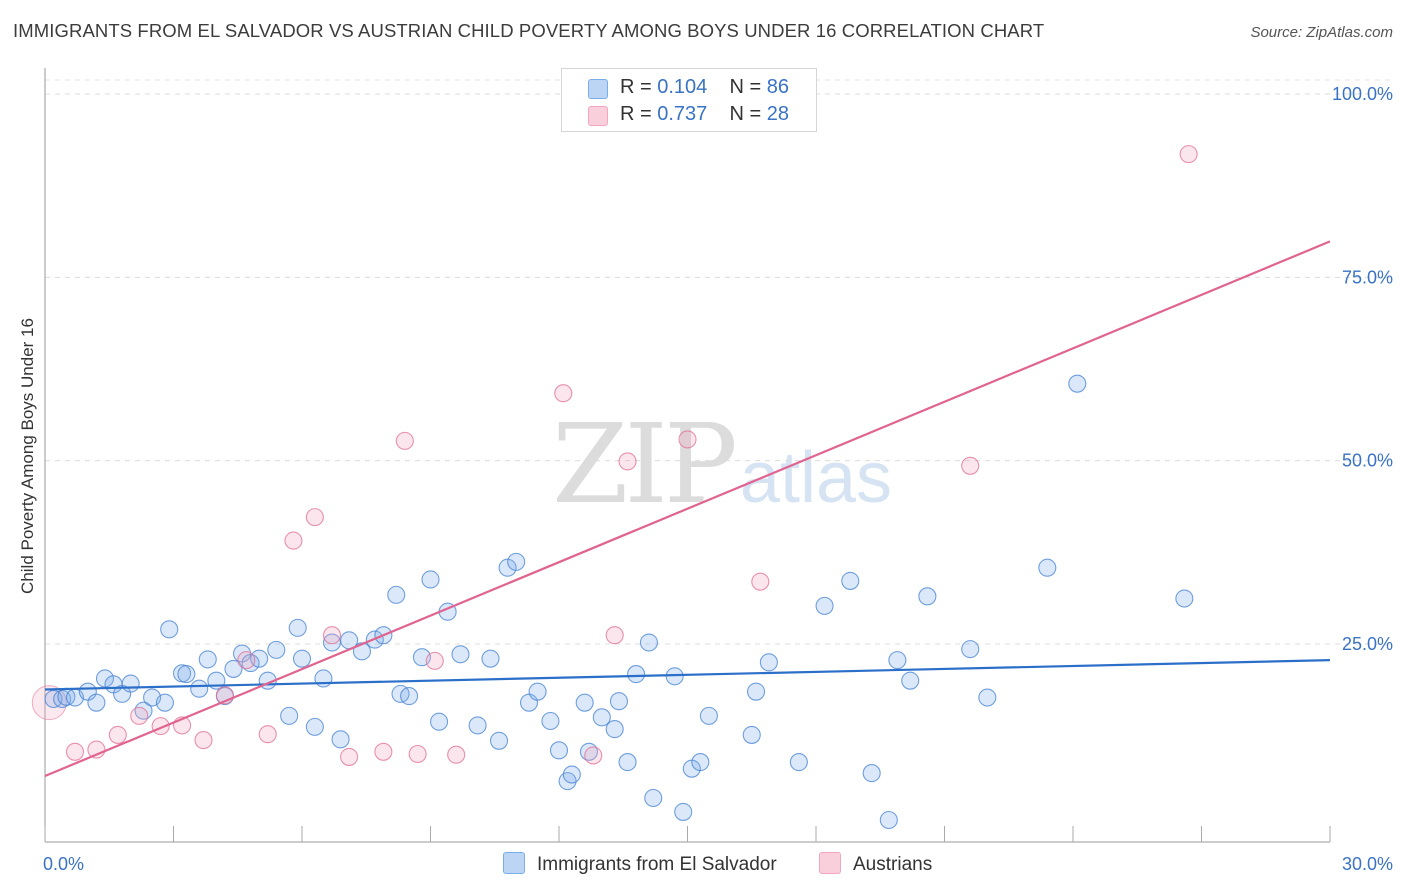  I want to click on watermark-atlas: atlas, so click(815, 478).